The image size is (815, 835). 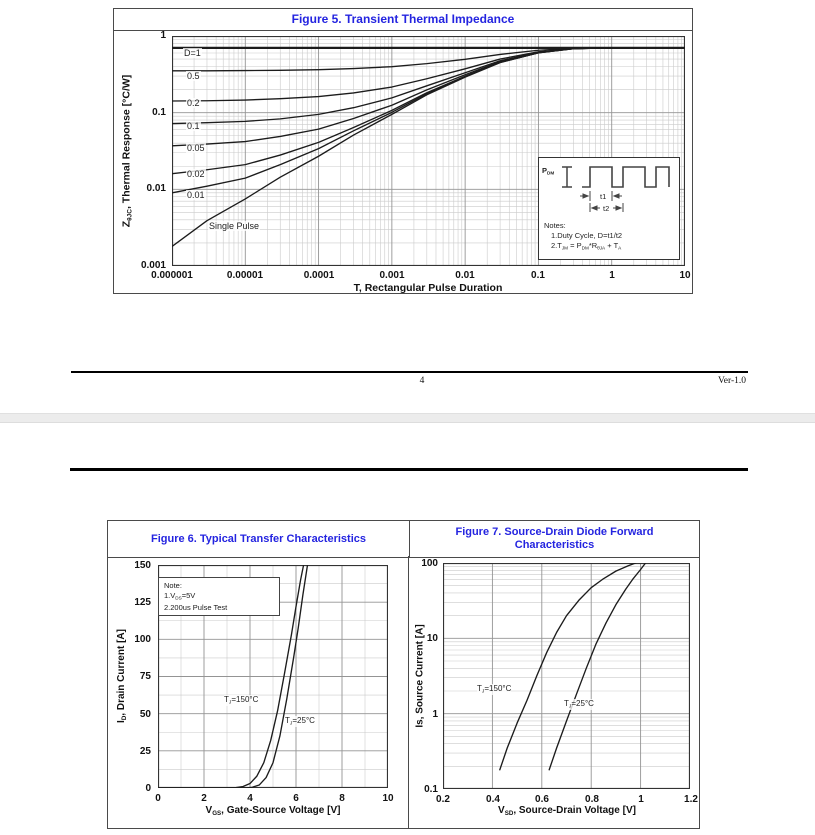 I want to click on fig6-y-tick: 0, so click(x=148, y=788).